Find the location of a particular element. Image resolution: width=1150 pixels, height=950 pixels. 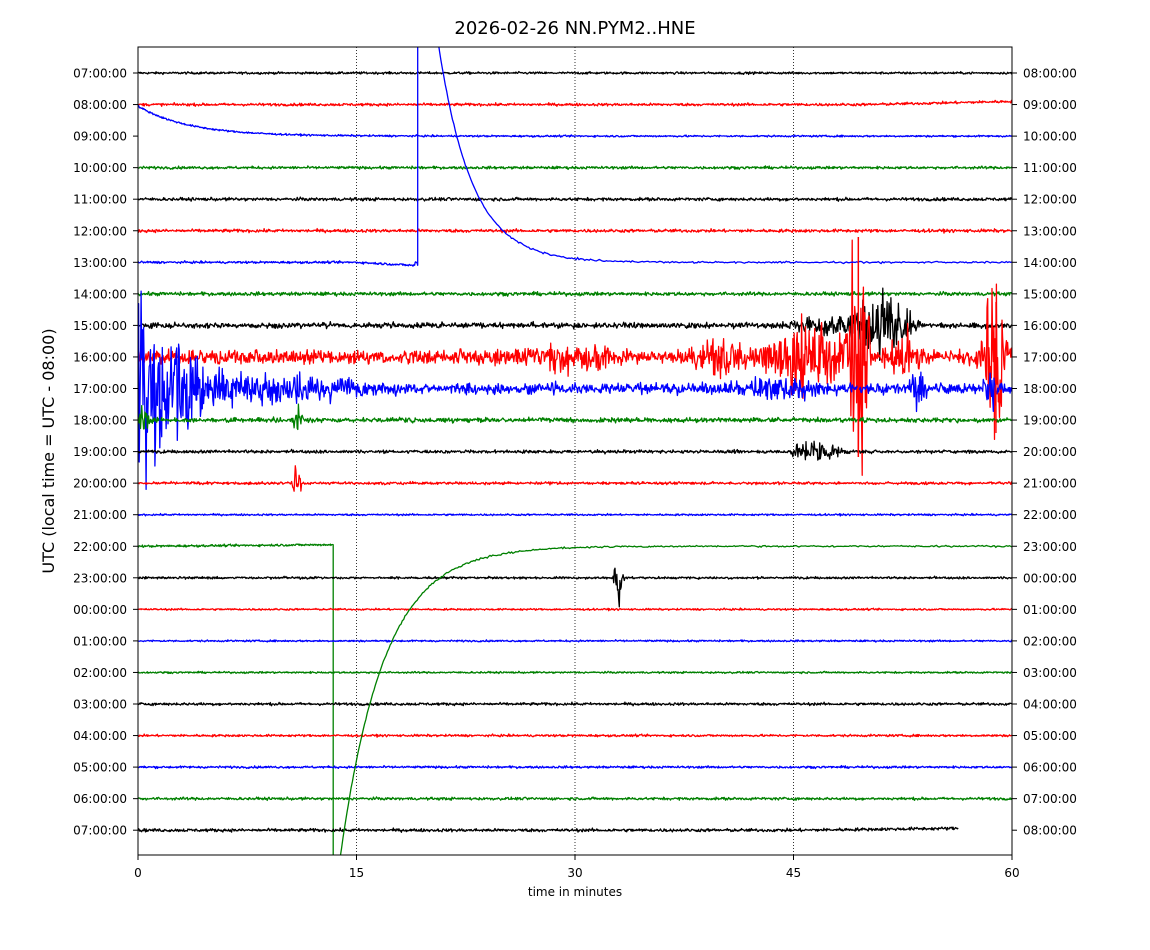

x-tick-label: 60 is located at coordinates (1011, 873).